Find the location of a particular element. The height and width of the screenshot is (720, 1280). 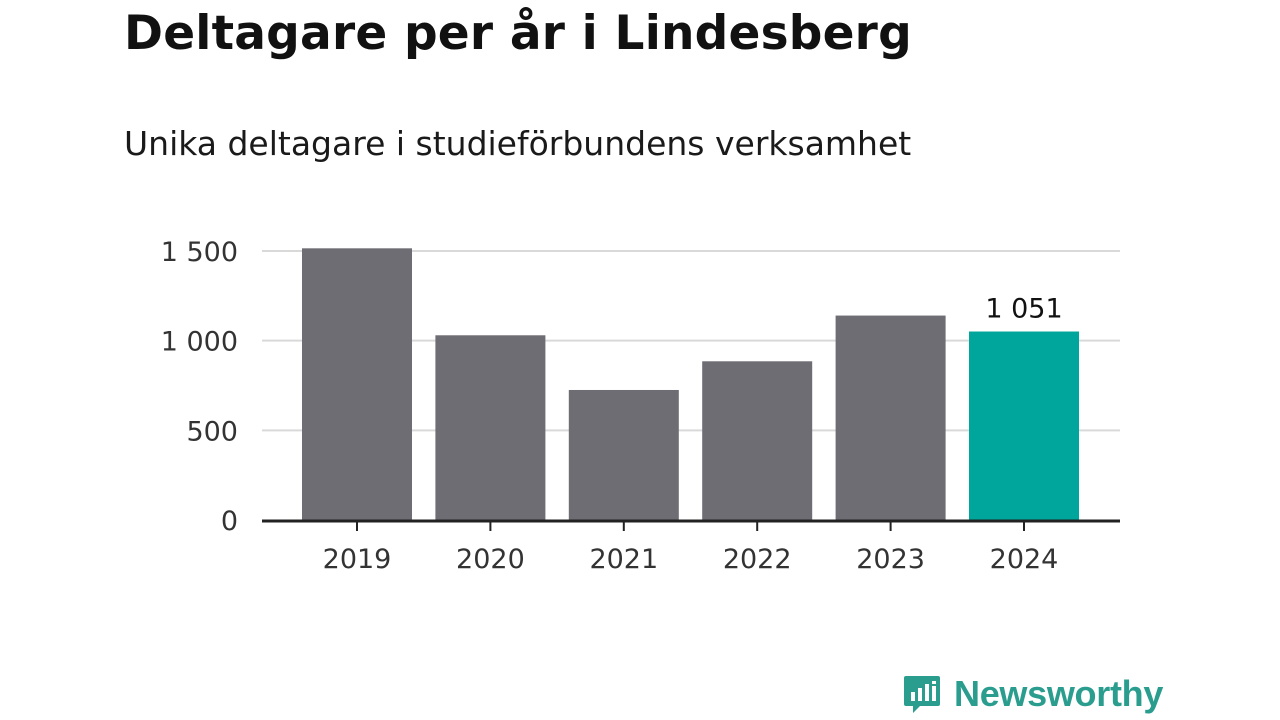

data-label: 1 051 is located at coordinates (1023, 309).